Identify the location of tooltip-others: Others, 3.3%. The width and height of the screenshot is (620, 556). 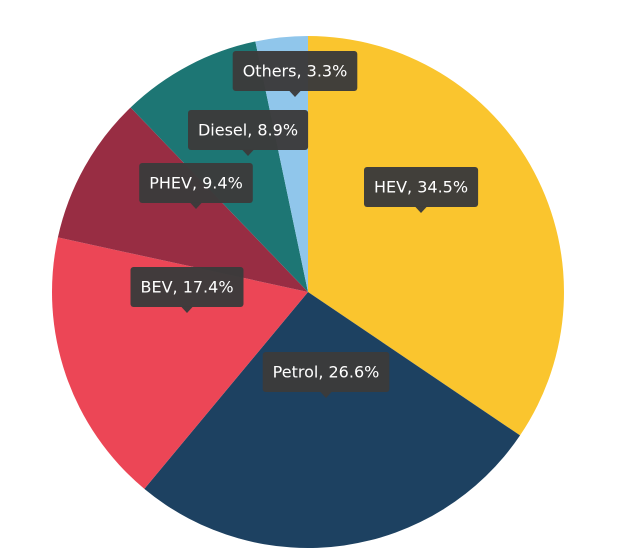
(295, 74).